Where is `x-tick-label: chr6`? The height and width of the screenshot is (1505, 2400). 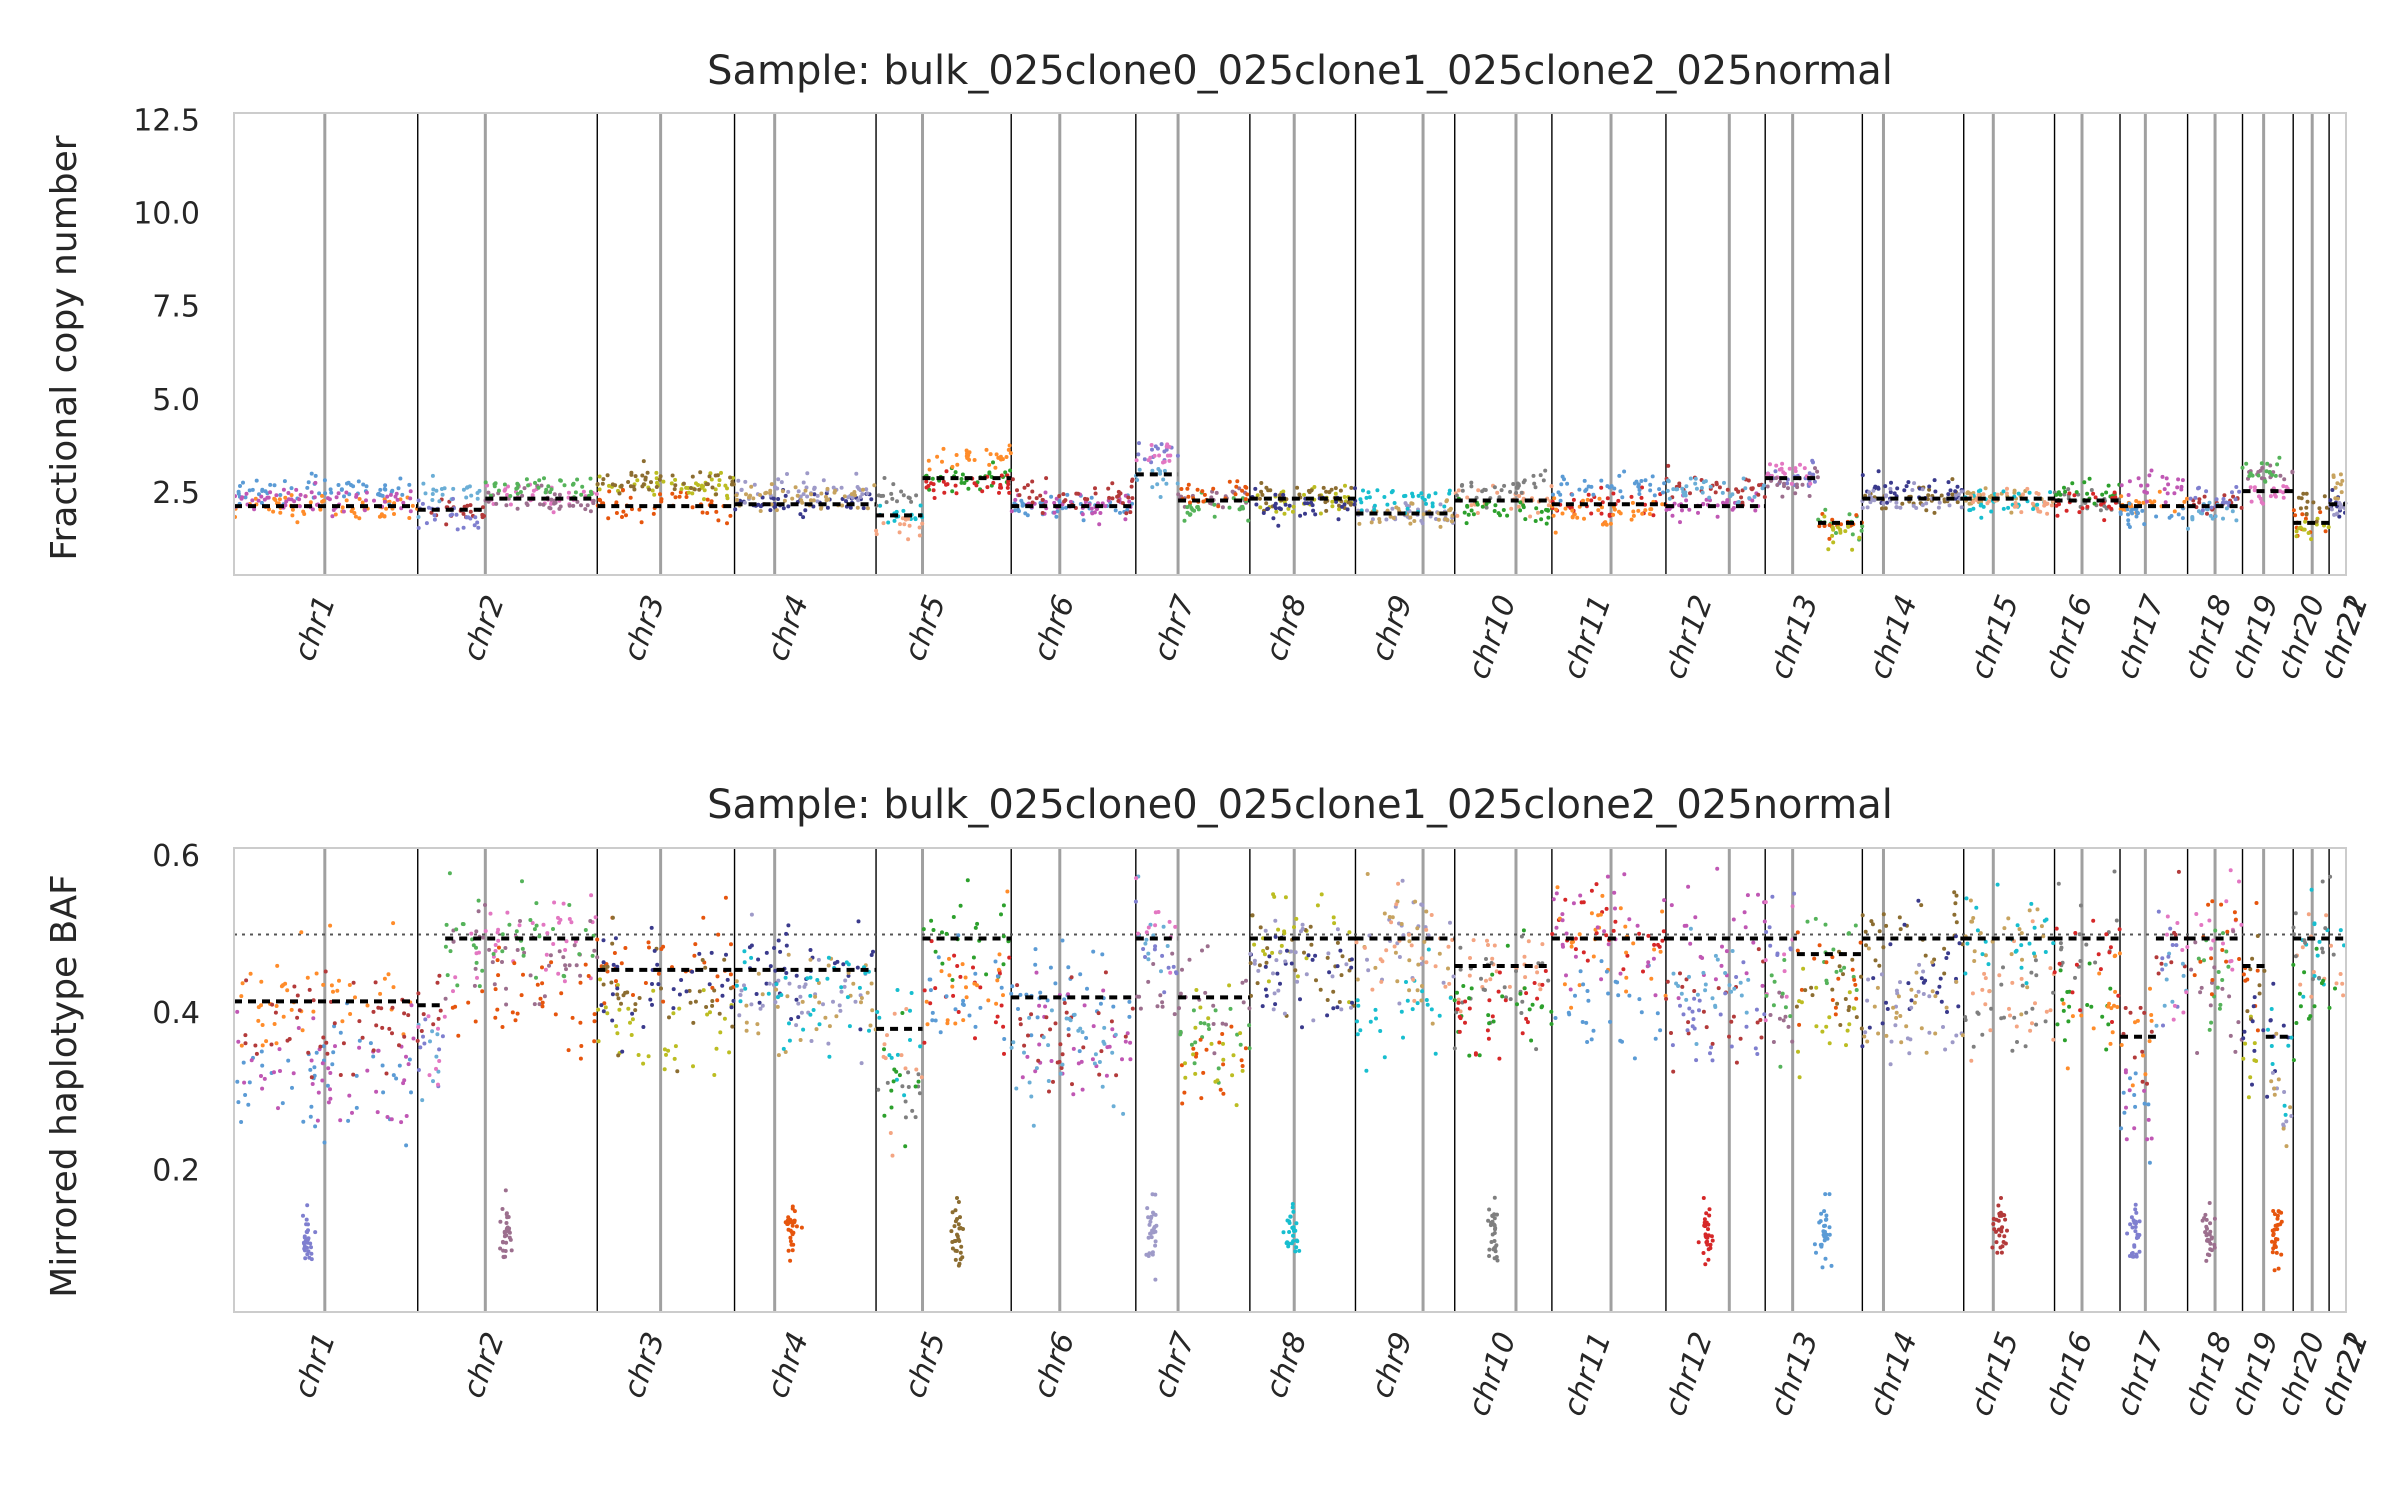 x-tick-label: chr6 is located at coordinates (1054, 628).